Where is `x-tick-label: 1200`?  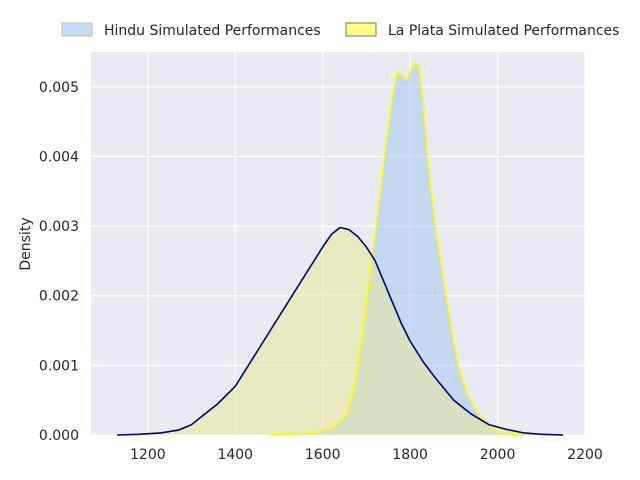 x-tick-label: 1200 is located at coordinates (148, 455).